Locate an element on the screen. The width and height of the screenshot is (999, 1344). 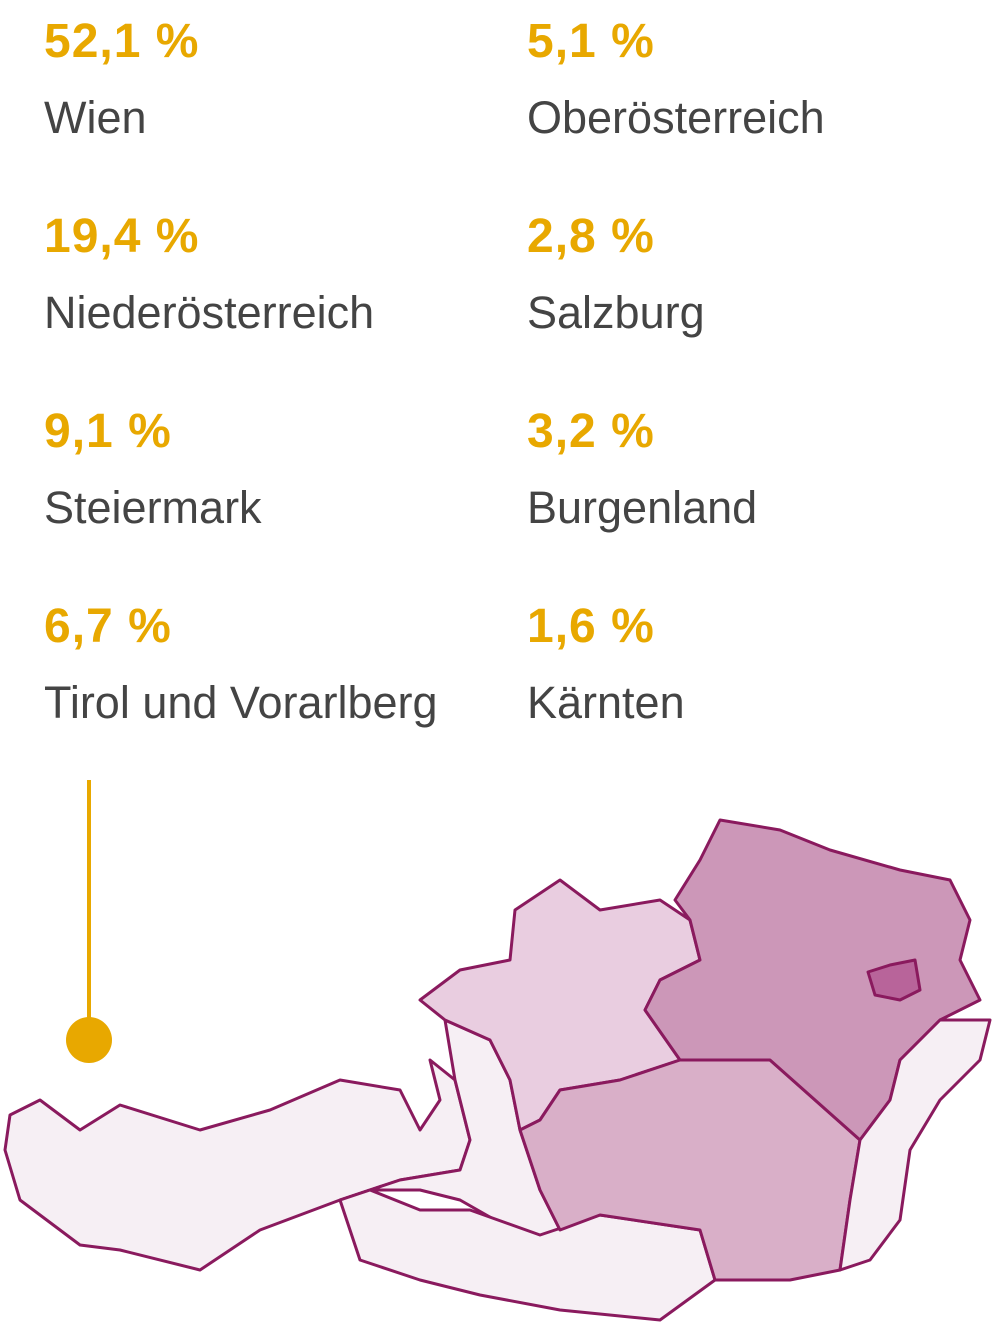
region-name: Salzburg is located at coordinates (616, 312).